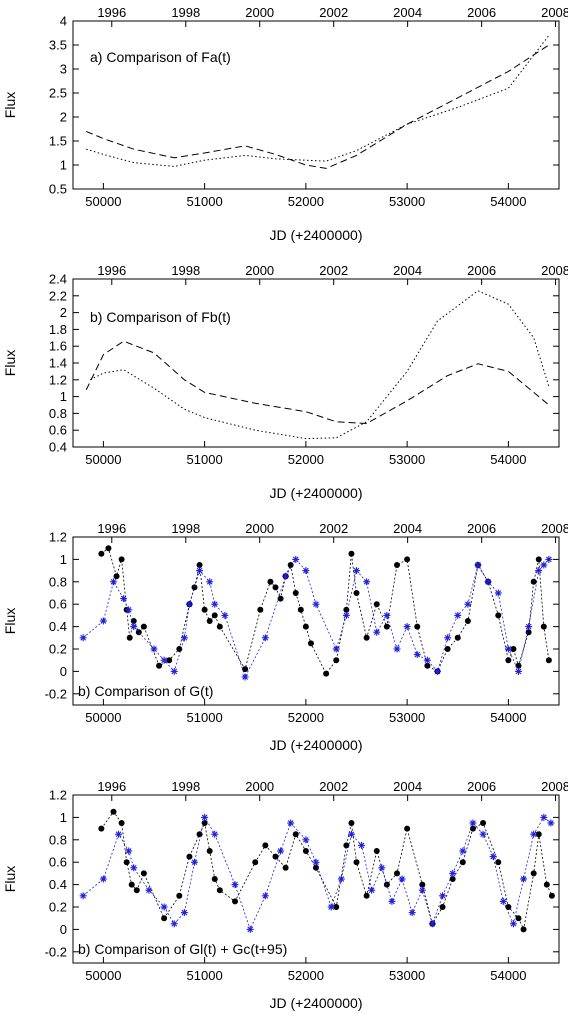  What do you see at coordinates (316, 621) in the screenshot?
I see `plot-frame` at bounding box center [316, 621].